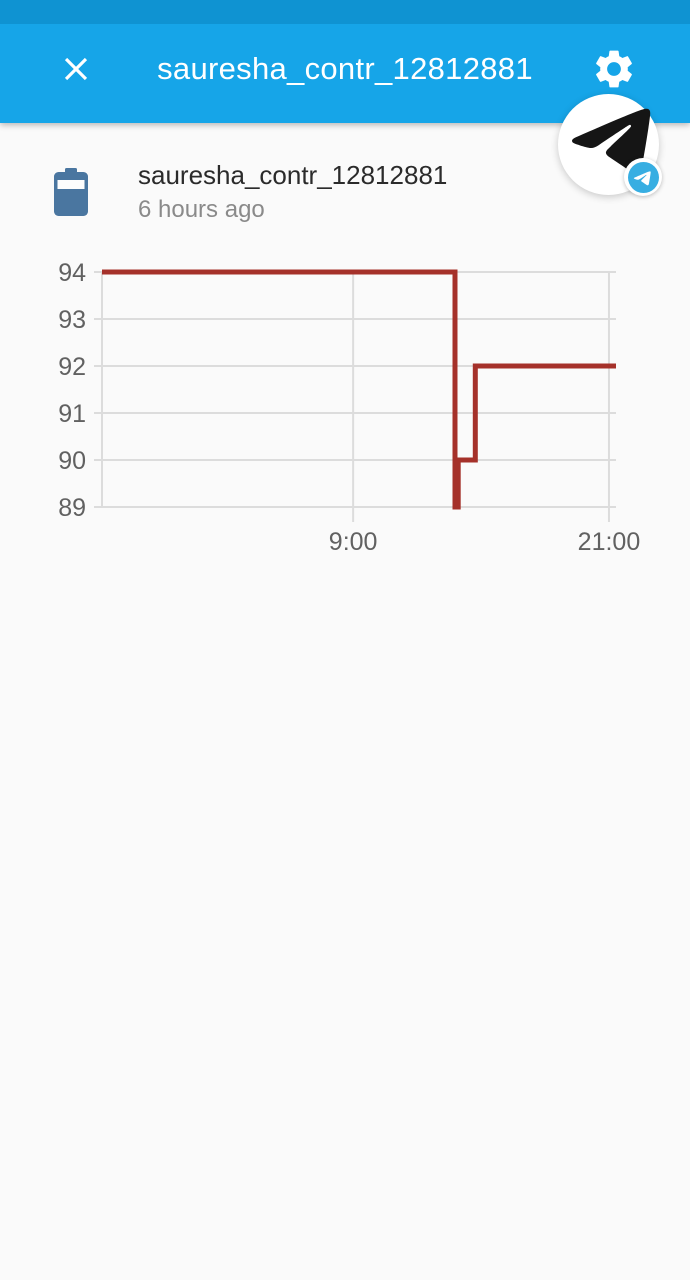 The height and width of the screenshot is (1280, 690). Describe the element at coordinates (611, 141) in the screenshot. I see `paper-plane-icon` at that location.